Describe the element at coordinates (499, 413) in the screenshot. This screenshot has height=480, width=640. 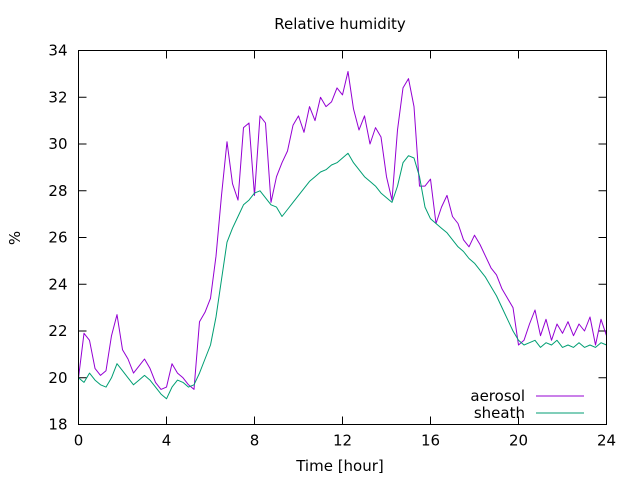
I see `legend-label-sheath: sheath` at that location.